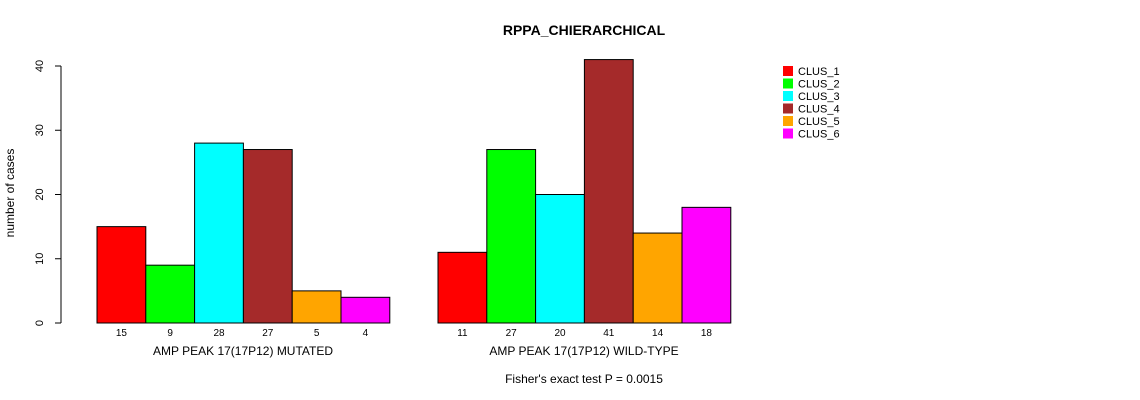 The height and width of the screenshot is (400, 1140). I want to click on y-tick-label: 10, so click(40, 259).